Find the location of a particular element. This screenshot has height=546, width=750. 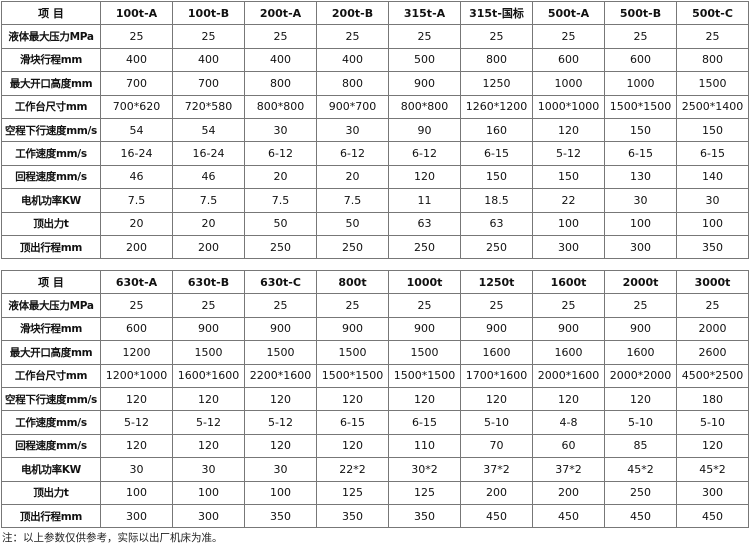

table-cell: 5-10 is located at coordinates (496, 422).